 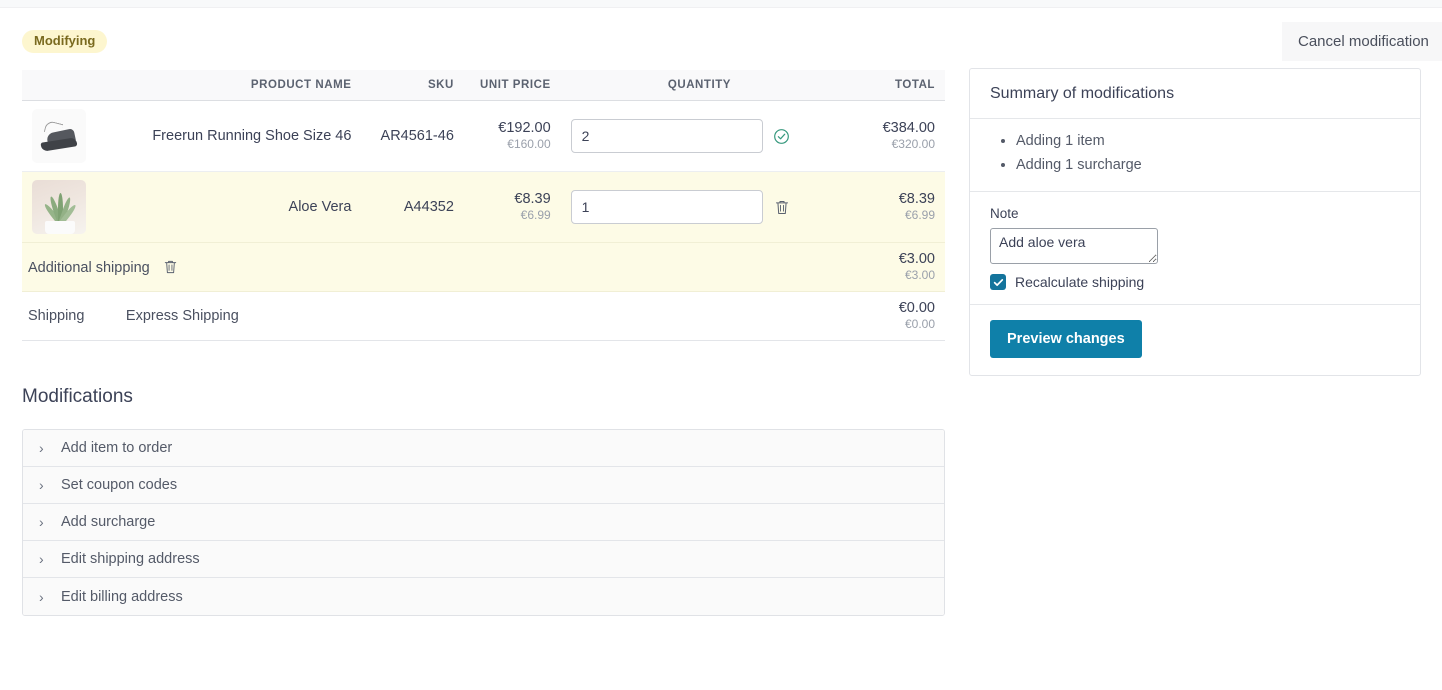 I want to click on note-textarea: Add aloe vera, so click(x=1074, y=246).